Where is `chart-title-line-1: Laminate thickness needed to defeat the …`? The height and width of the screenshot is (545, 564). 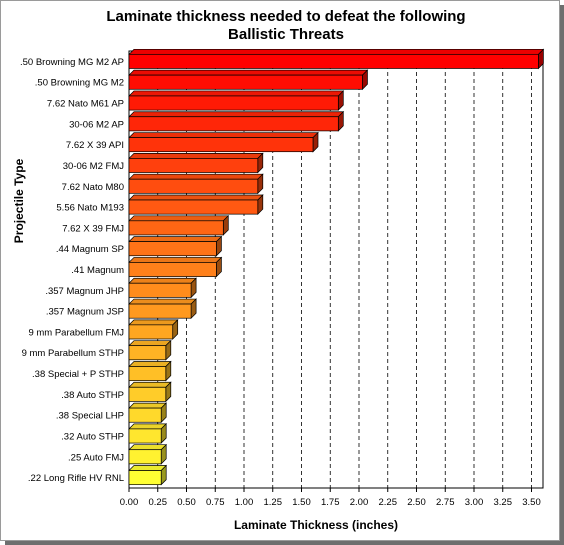
chart-title-line-1: Laminate thickness needed to defeat the … is located at coordinates (285, 16).